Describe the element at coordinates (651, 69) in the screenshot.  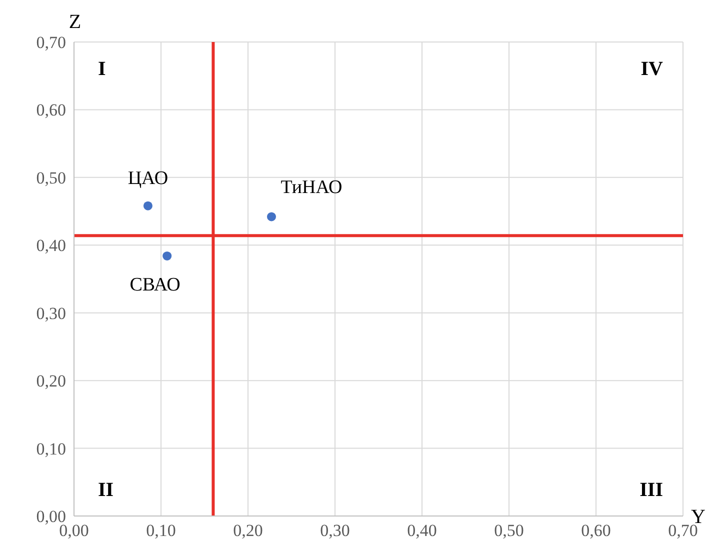
I see `annotation: IV` at that location.